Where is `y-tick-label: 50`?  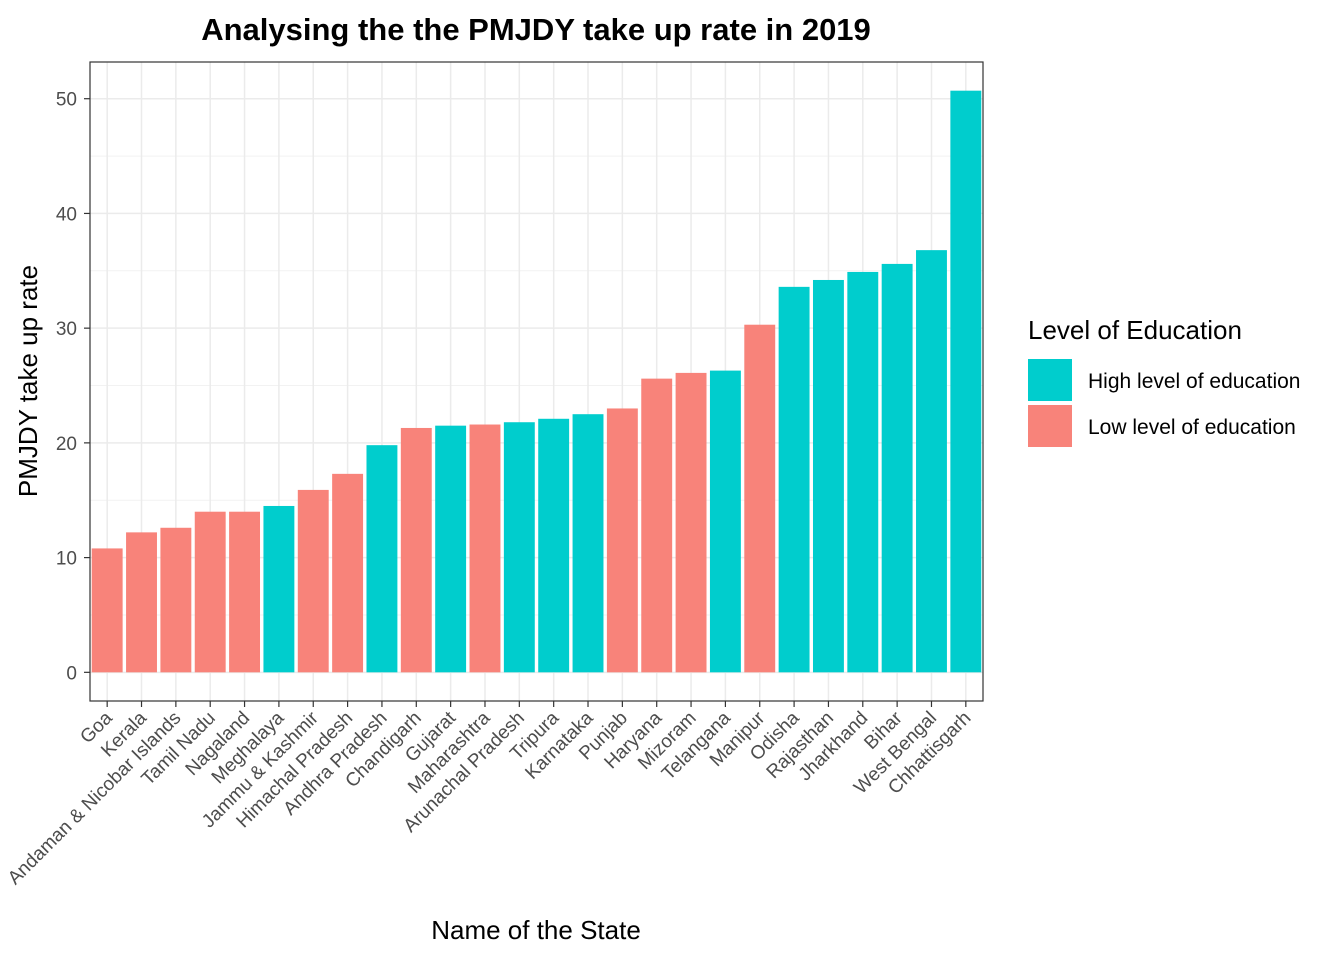
y-tick-label: 50 is located at coordinates (66, 100).